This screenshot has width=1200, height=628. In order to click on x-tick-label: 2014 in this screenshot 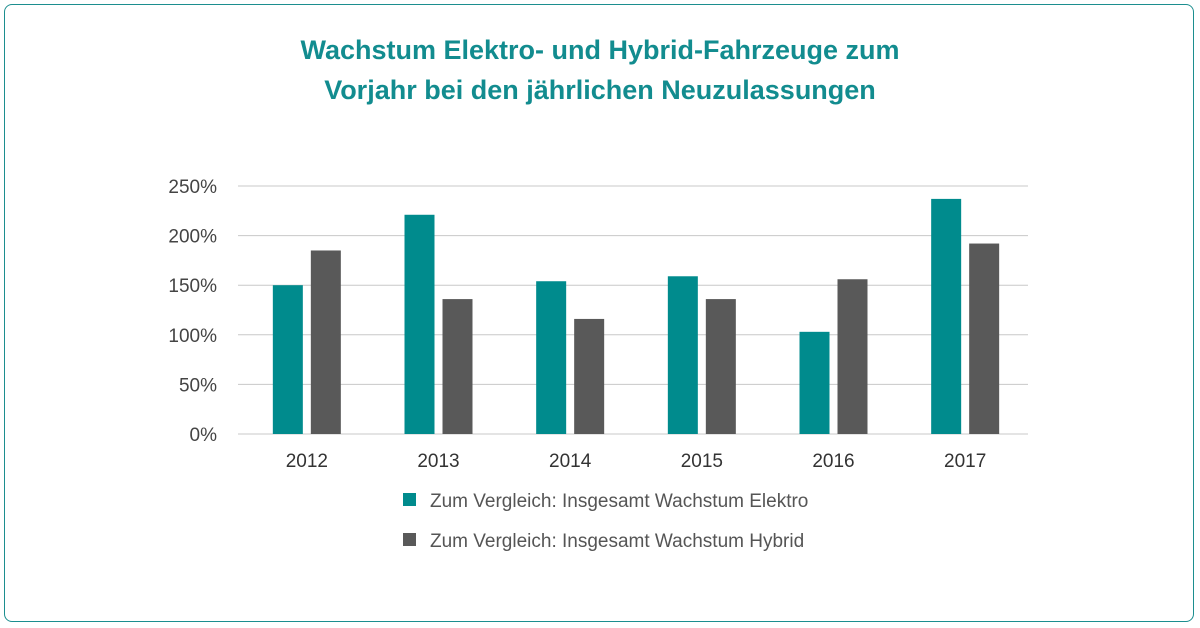, I will do `click(570, 461)`.